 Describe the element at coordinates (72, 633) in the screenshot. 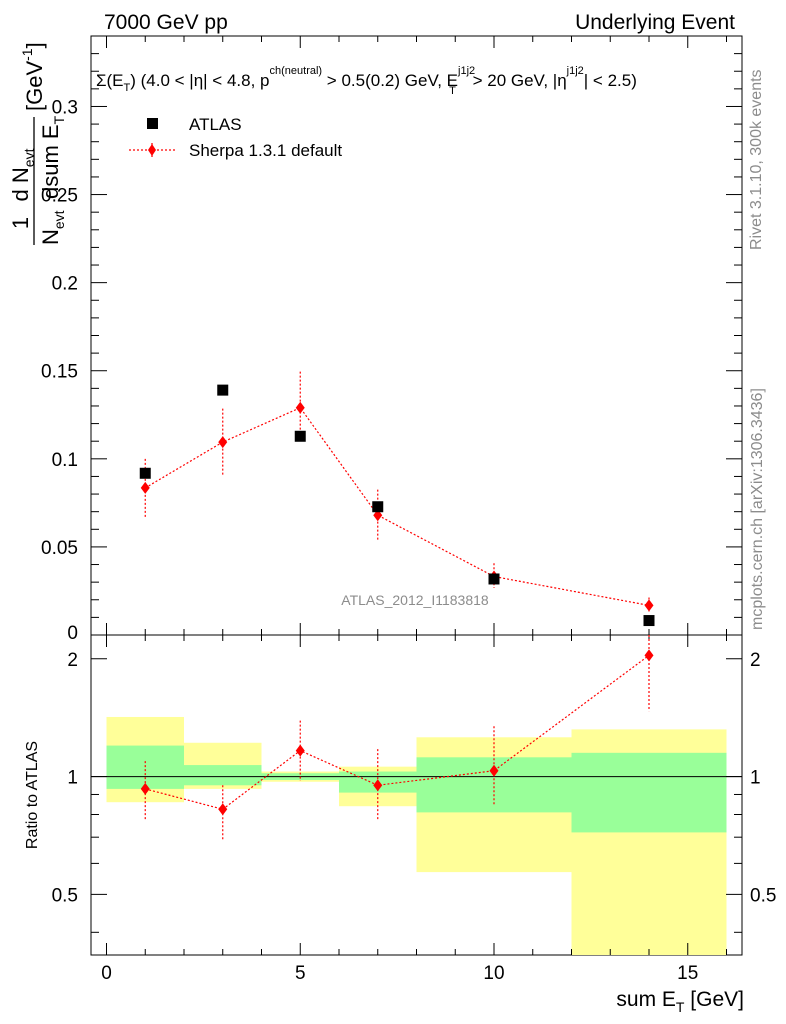

I see `y-tick-label-zero: 0` at that location.